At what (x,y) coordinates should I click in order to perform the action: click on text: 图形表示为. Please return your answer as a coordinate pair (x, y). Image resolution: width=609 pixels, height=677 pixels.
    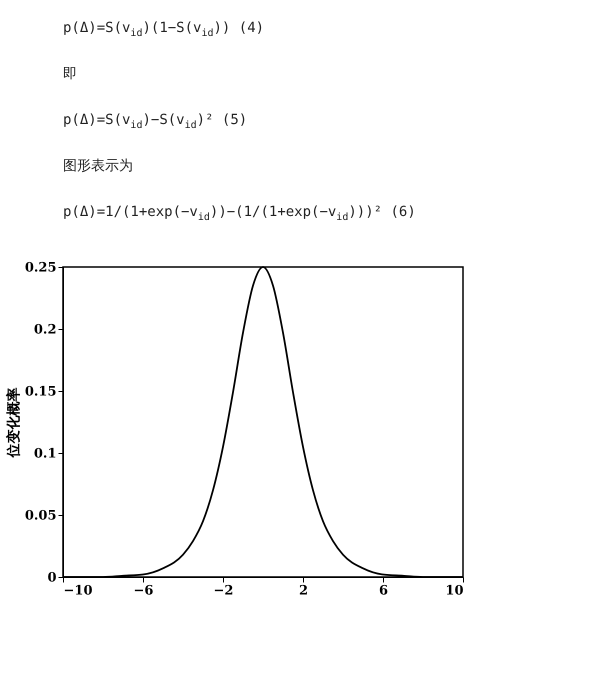
    Looking at the image, I should click on (98, 166).